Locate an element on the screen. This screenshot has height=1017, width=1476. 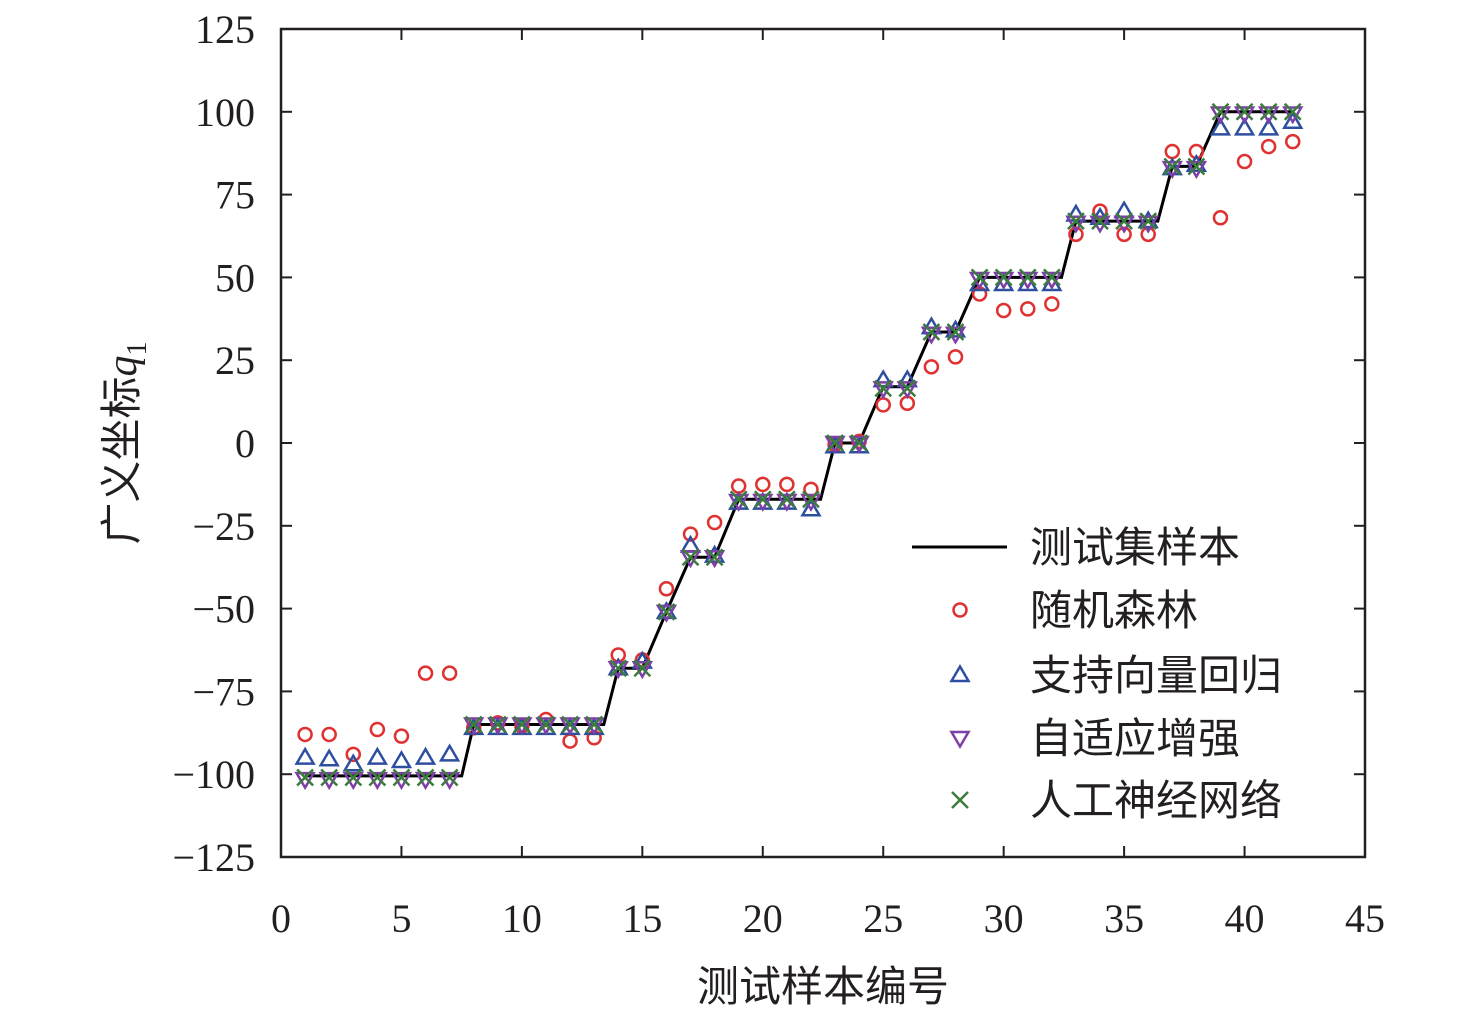
y-axis-title-variable: q is located at coordinates (123, 365).